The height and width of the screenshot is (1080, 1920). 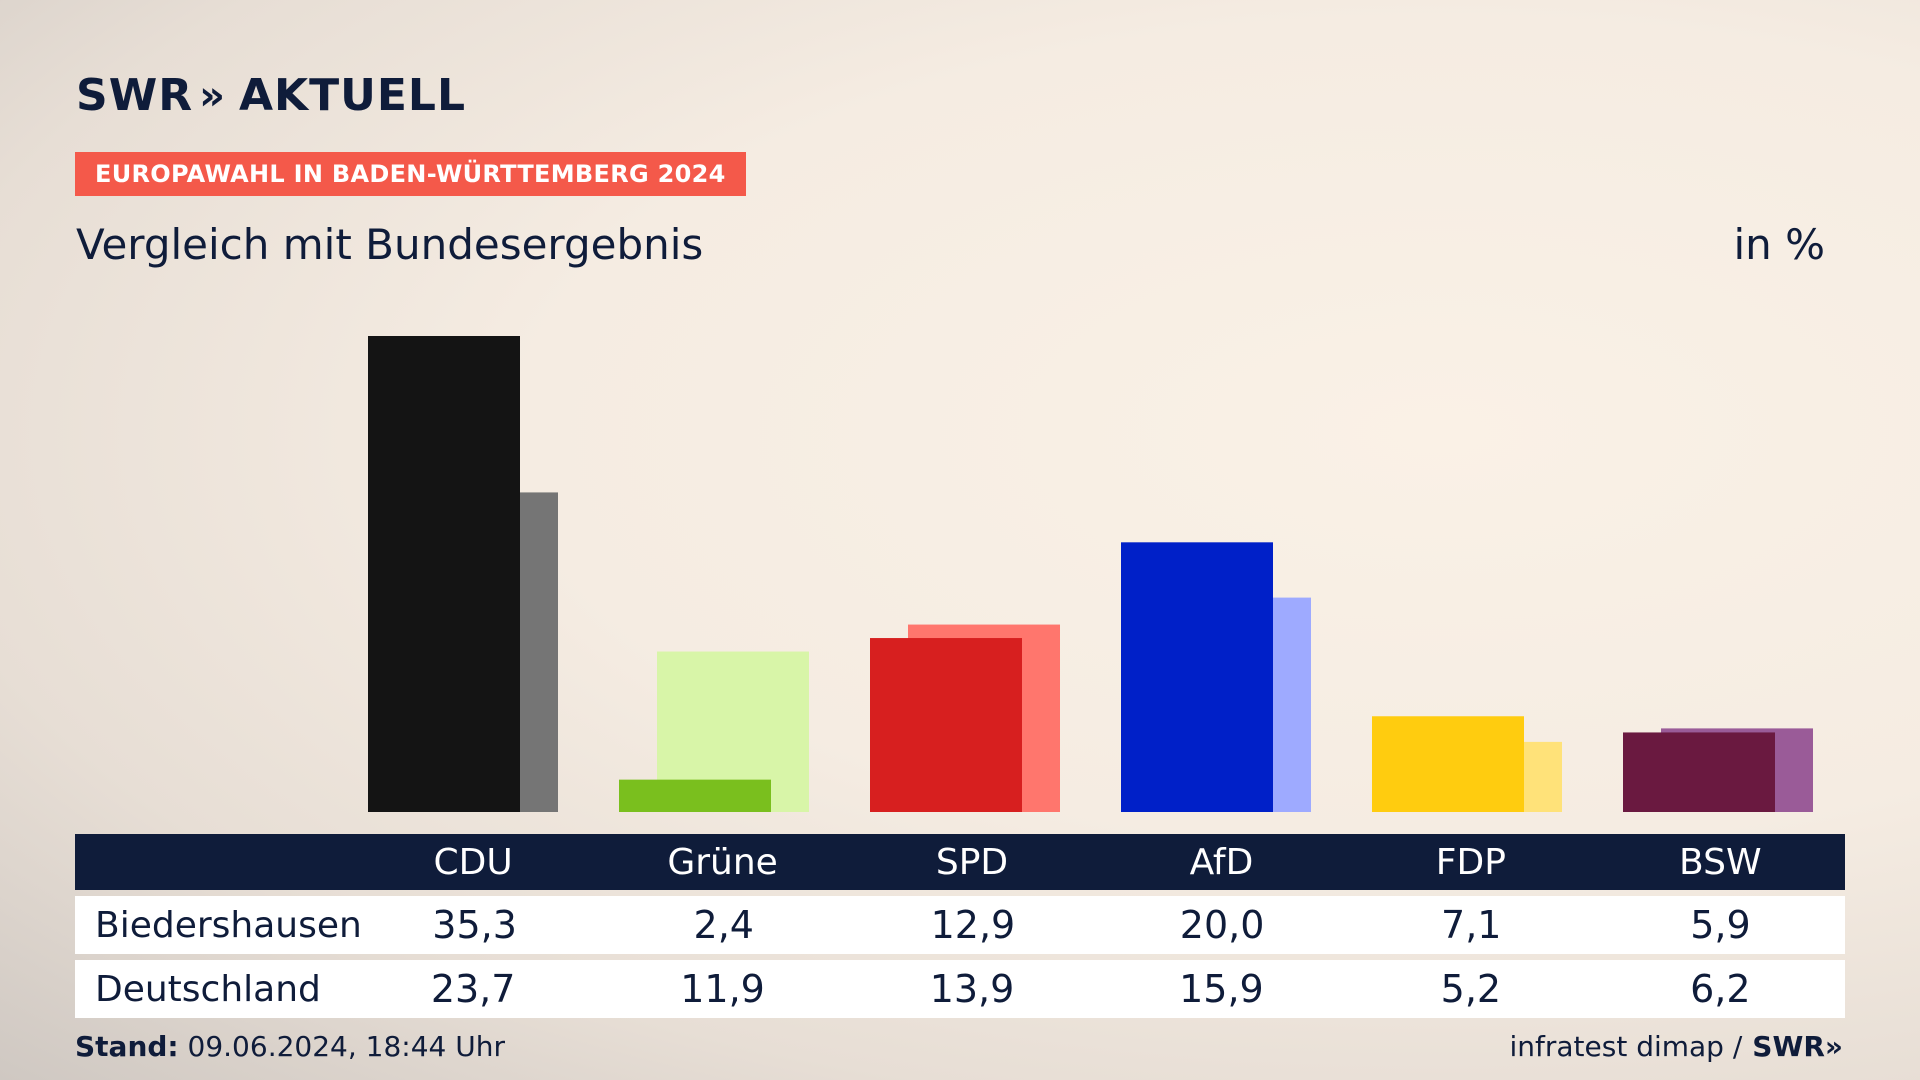 What do you see at coordinates (723, 925) in the screenshot?
I see `table-cell: 2,4` at bounding box center [723, 925].